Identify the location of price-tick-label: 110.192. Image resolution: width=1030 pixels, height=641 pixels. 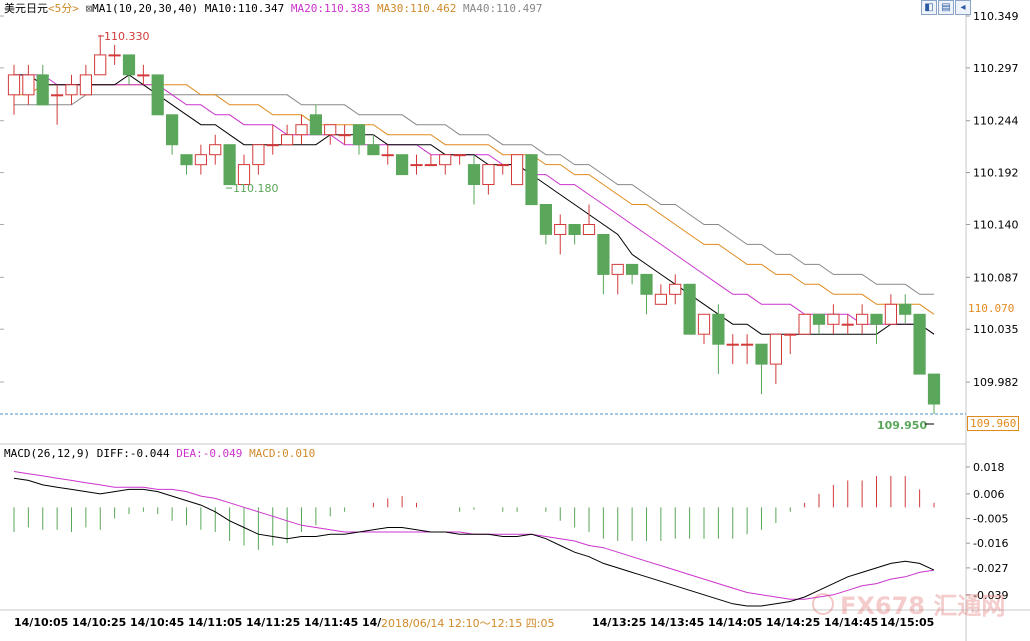
(996, 173).